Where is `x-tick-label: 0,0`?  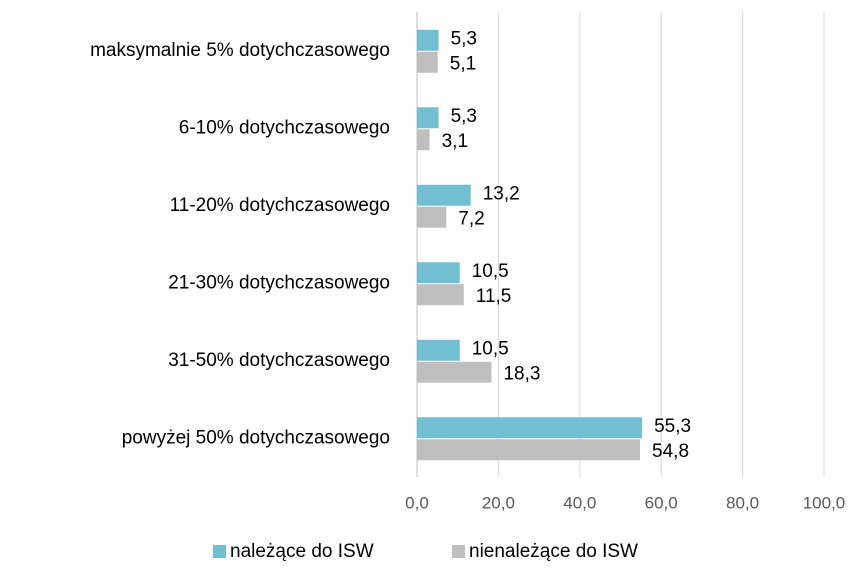
x-tick-label: 0,0 is located at coordinates (417, 502).